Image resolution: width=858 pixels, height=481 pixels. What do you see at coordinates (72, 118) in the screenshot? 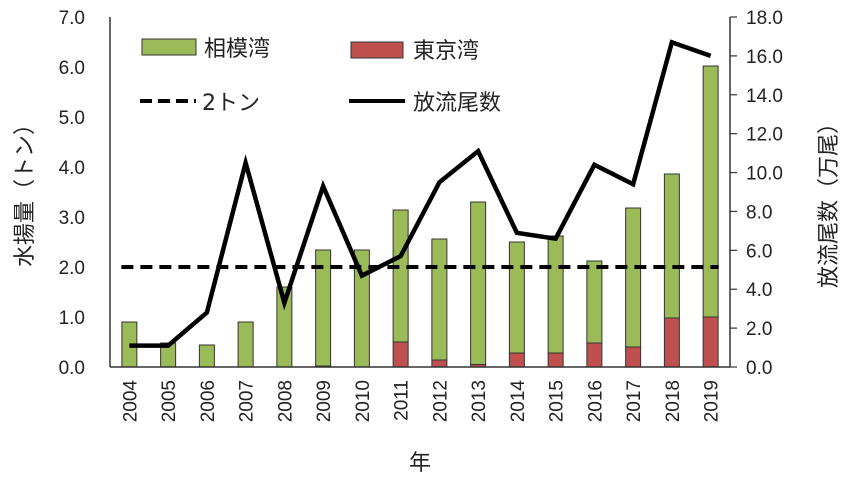
I see `y-tick-label: 5.0` at bounding box center [72, 118].